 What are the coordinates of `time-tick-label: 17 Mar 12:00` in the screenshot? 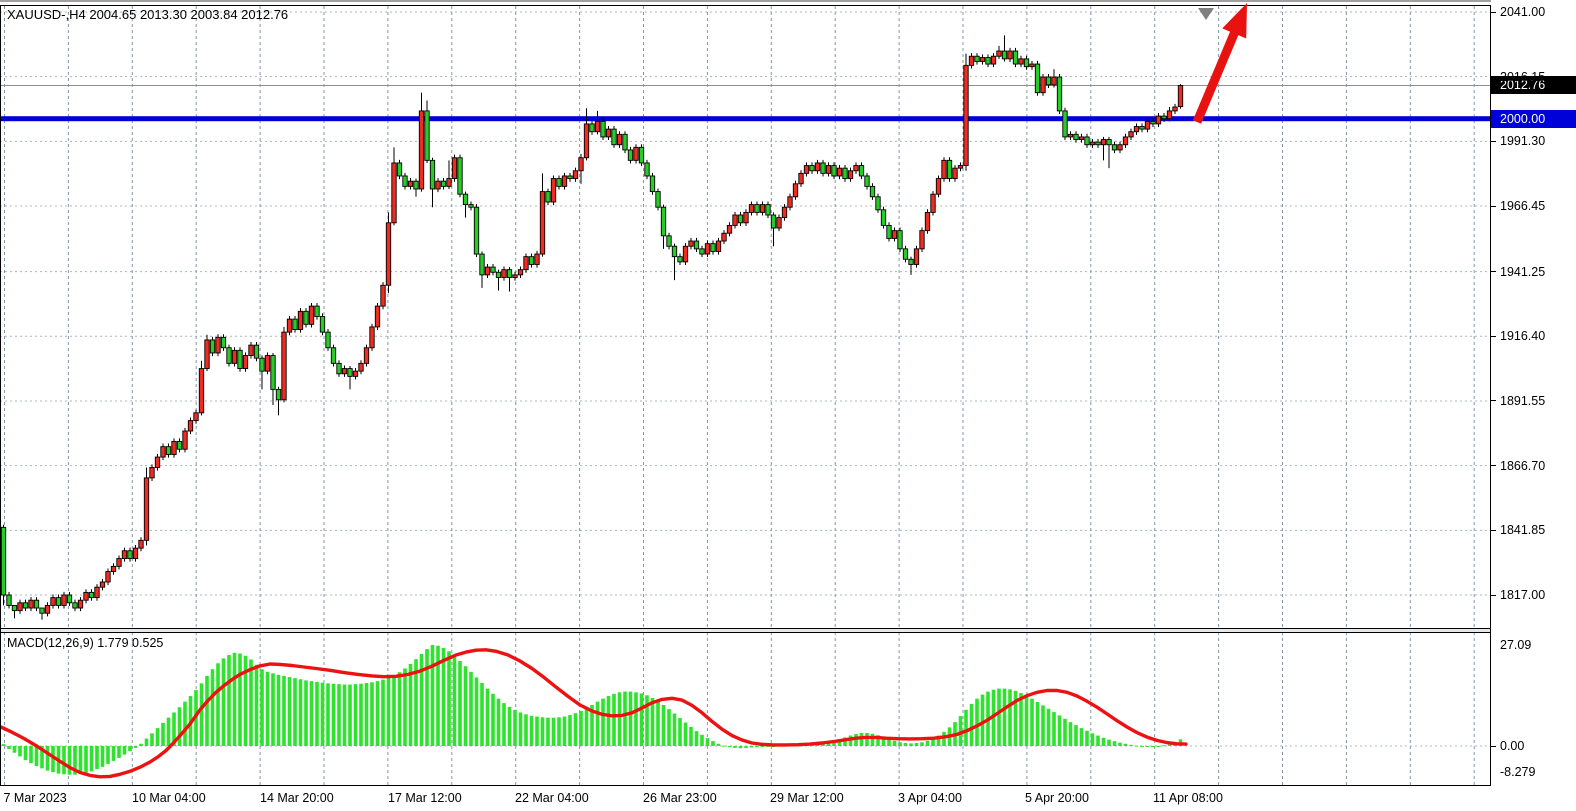 It's located at (425, 798).